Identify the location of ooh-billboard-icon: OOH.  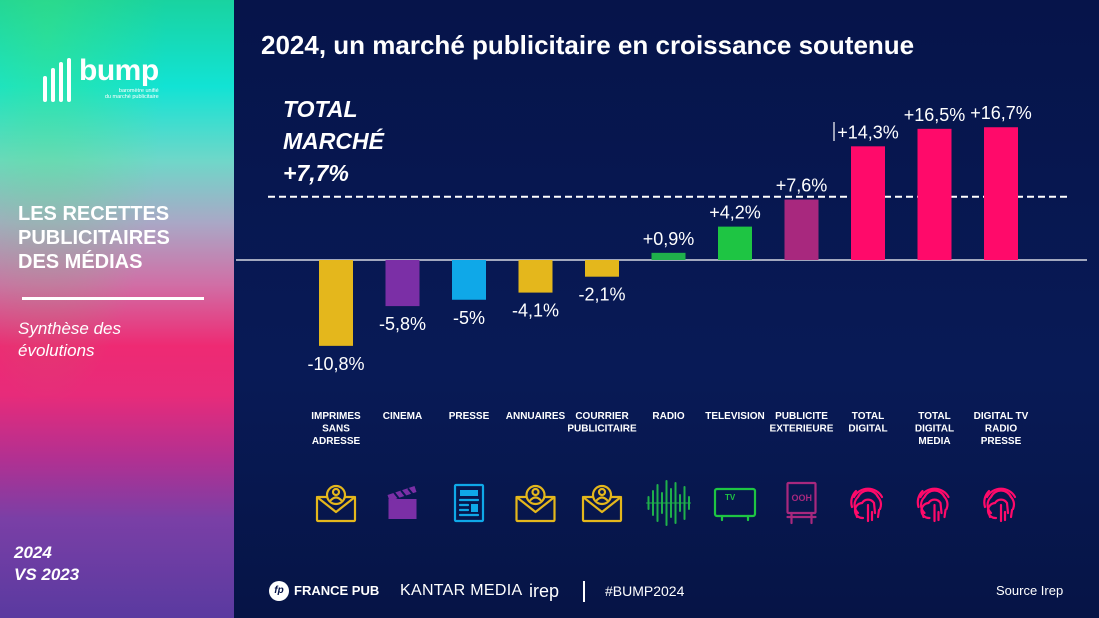
(801, 503).